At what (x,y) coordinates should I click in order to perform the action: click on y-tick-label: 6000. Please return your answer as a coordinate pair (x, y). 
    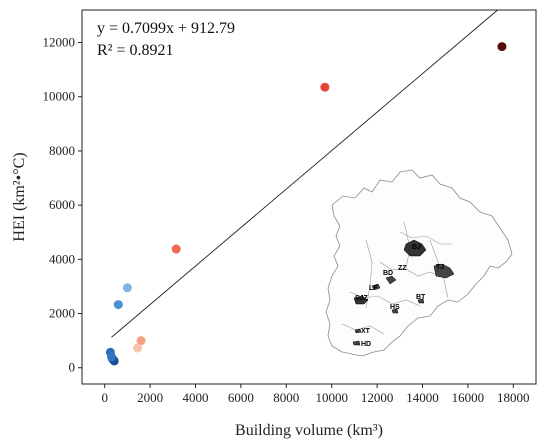
    Looking at the image, I should click on (62, 204).